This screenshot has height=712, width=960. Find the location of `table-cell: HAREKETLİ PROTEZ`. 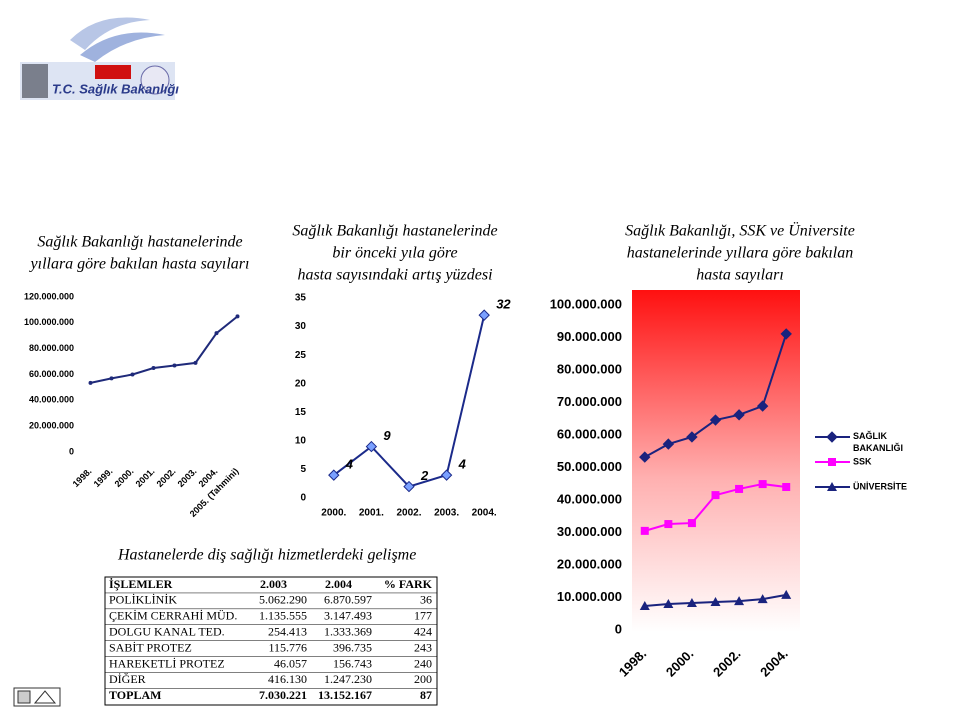

table-cell: HAREKETLİ PROTEZ is located at coordinates (167, 663).